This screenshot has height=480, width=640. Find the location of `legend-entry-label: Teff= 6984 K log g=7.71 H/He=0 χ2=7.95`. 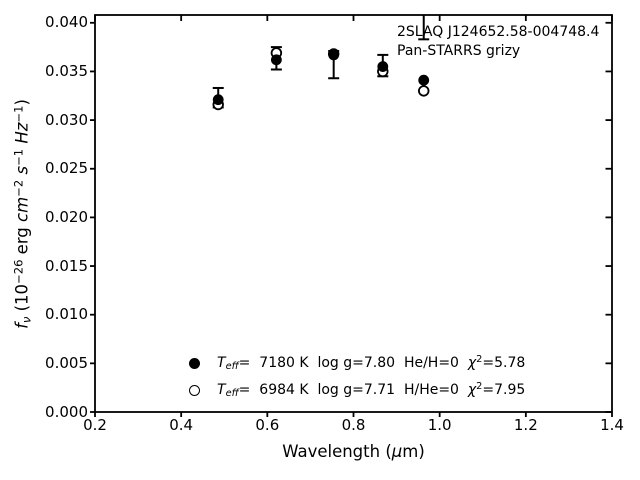

legend-entry-label: Teff= 6984 K log g=7.71 H/He=0 χ2=7.95 is located at coordinates (371, 391).